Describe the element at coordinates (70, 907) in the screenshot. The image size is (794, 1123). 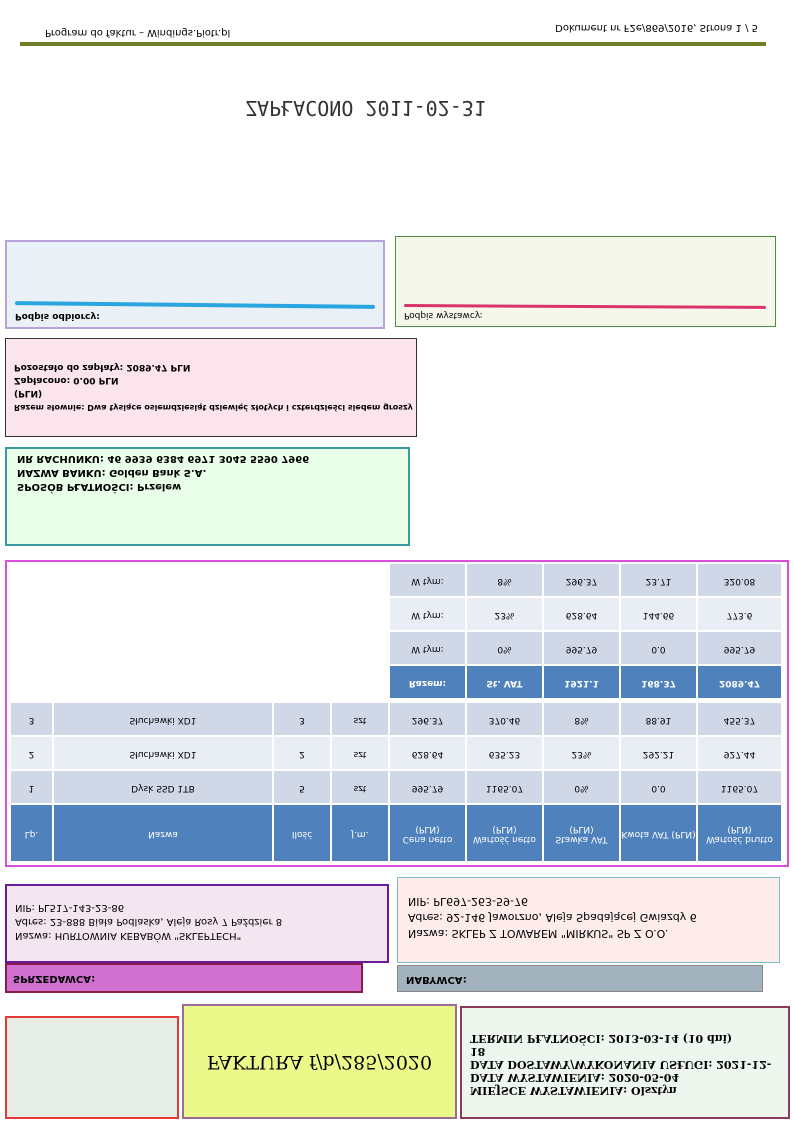
I see `seller-nip: NIP: PL517-143-23-86` at that location.